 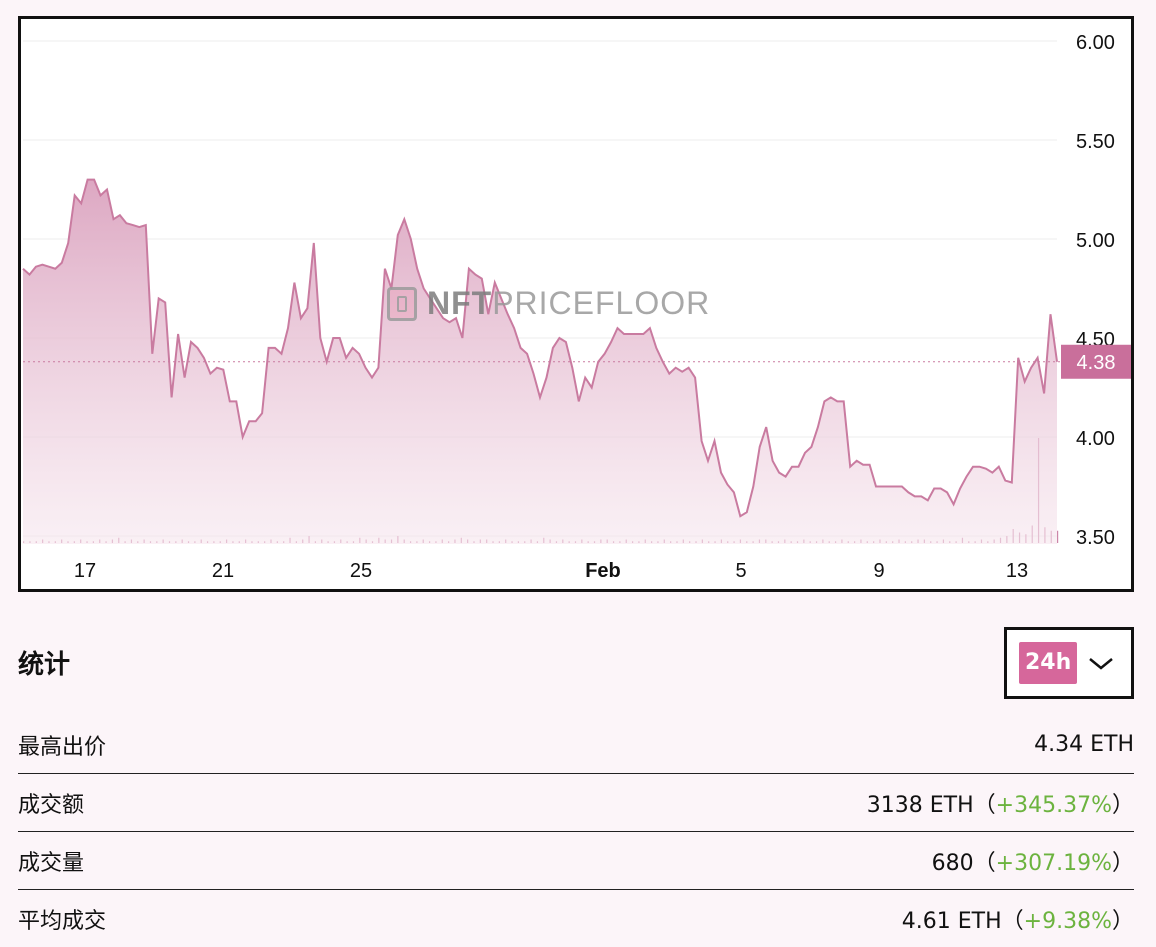 I want to click on watermark-light: PRICEFLOOR, so click(x=601, y=303).